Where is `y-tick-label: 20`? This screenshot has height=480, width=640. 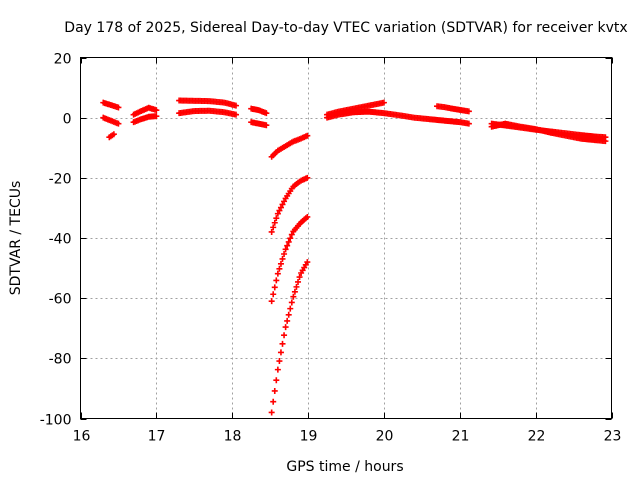 y-tick-label: 20 is located at coordinates (63, 60).